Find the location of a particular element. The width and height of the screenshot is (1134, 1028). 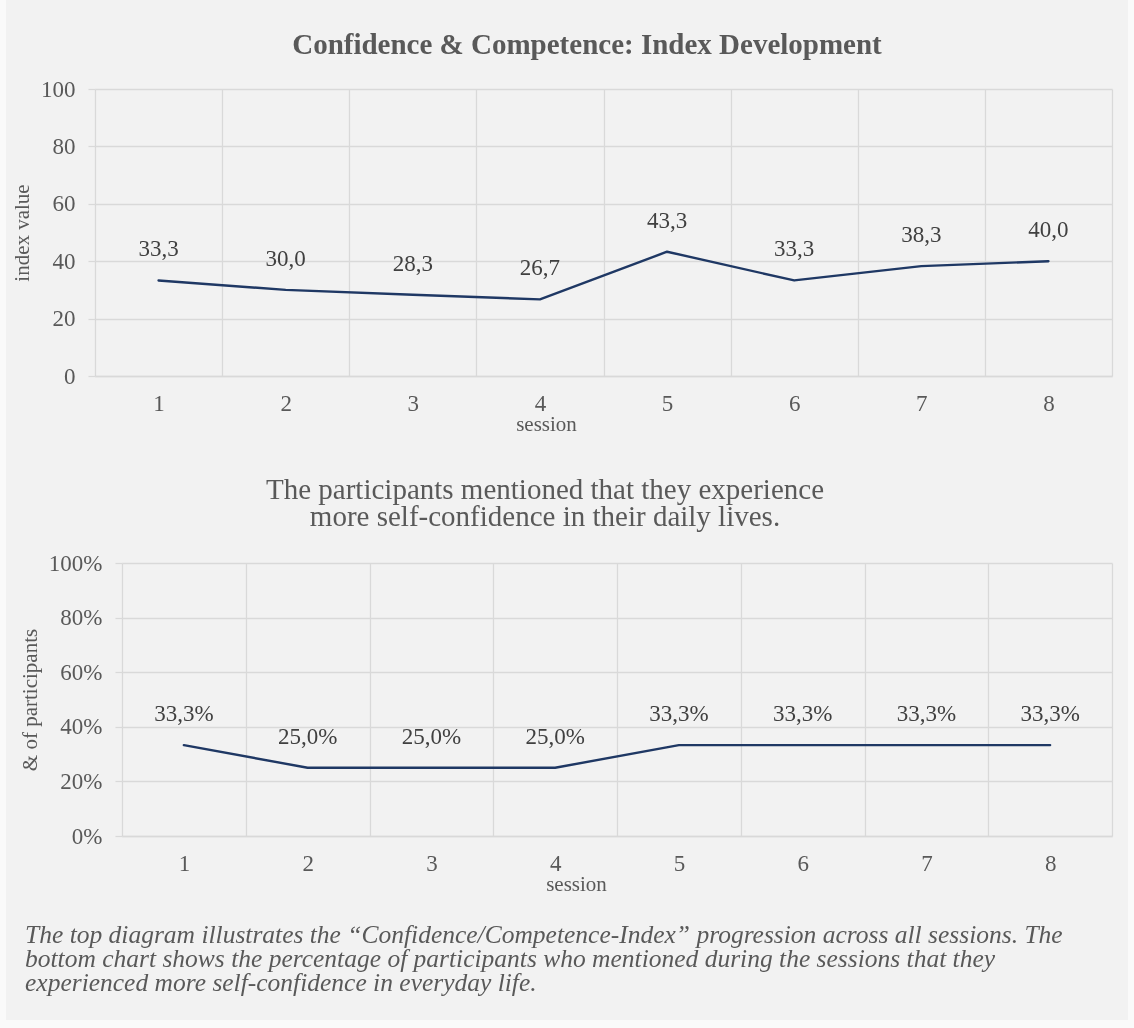

data-label: 26,7 is located at coordinates (540, 268).